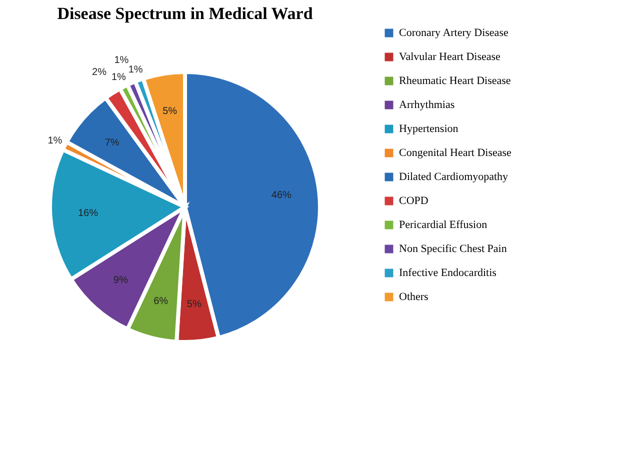 Image resolution: width=640 pixels, height=451 pixels. Describe the element at coordinates (427, 105) in the screenshot. I see `legend-label: Arrhythmias` at that location.